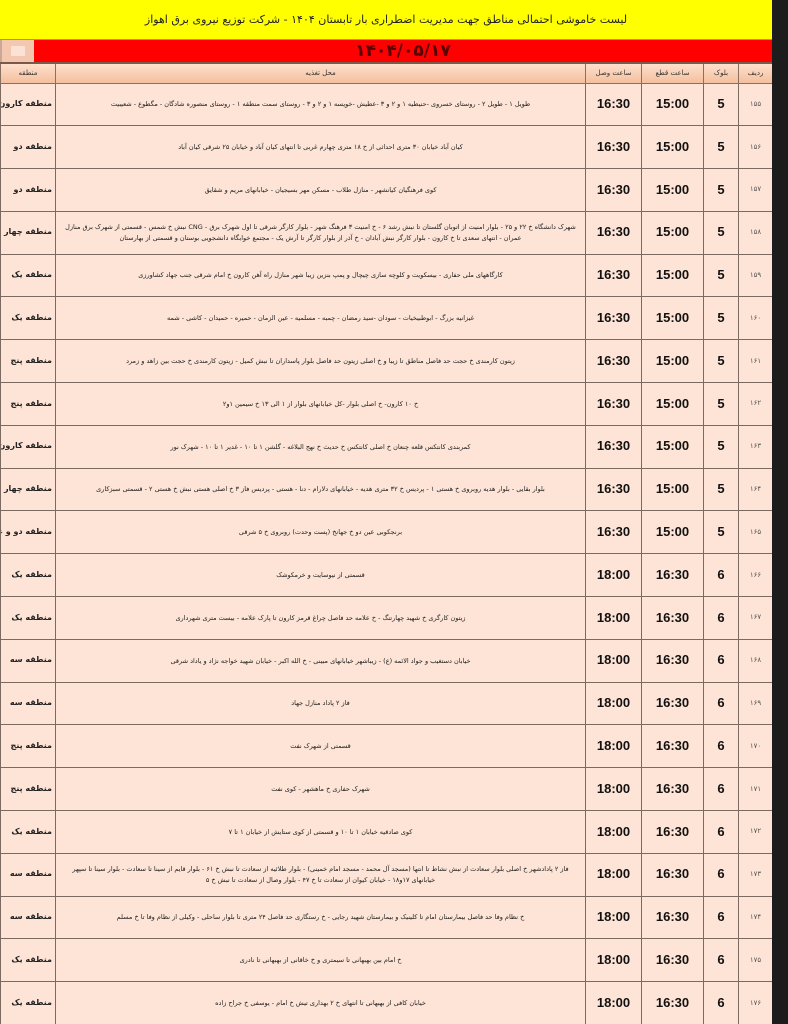 The height and width of the screenshot is (1024, 788). What do you see at coordinates (755, 789) in the screenshot?
I see `cell-row: ۱۷۱` at bounding box center [755, 789].